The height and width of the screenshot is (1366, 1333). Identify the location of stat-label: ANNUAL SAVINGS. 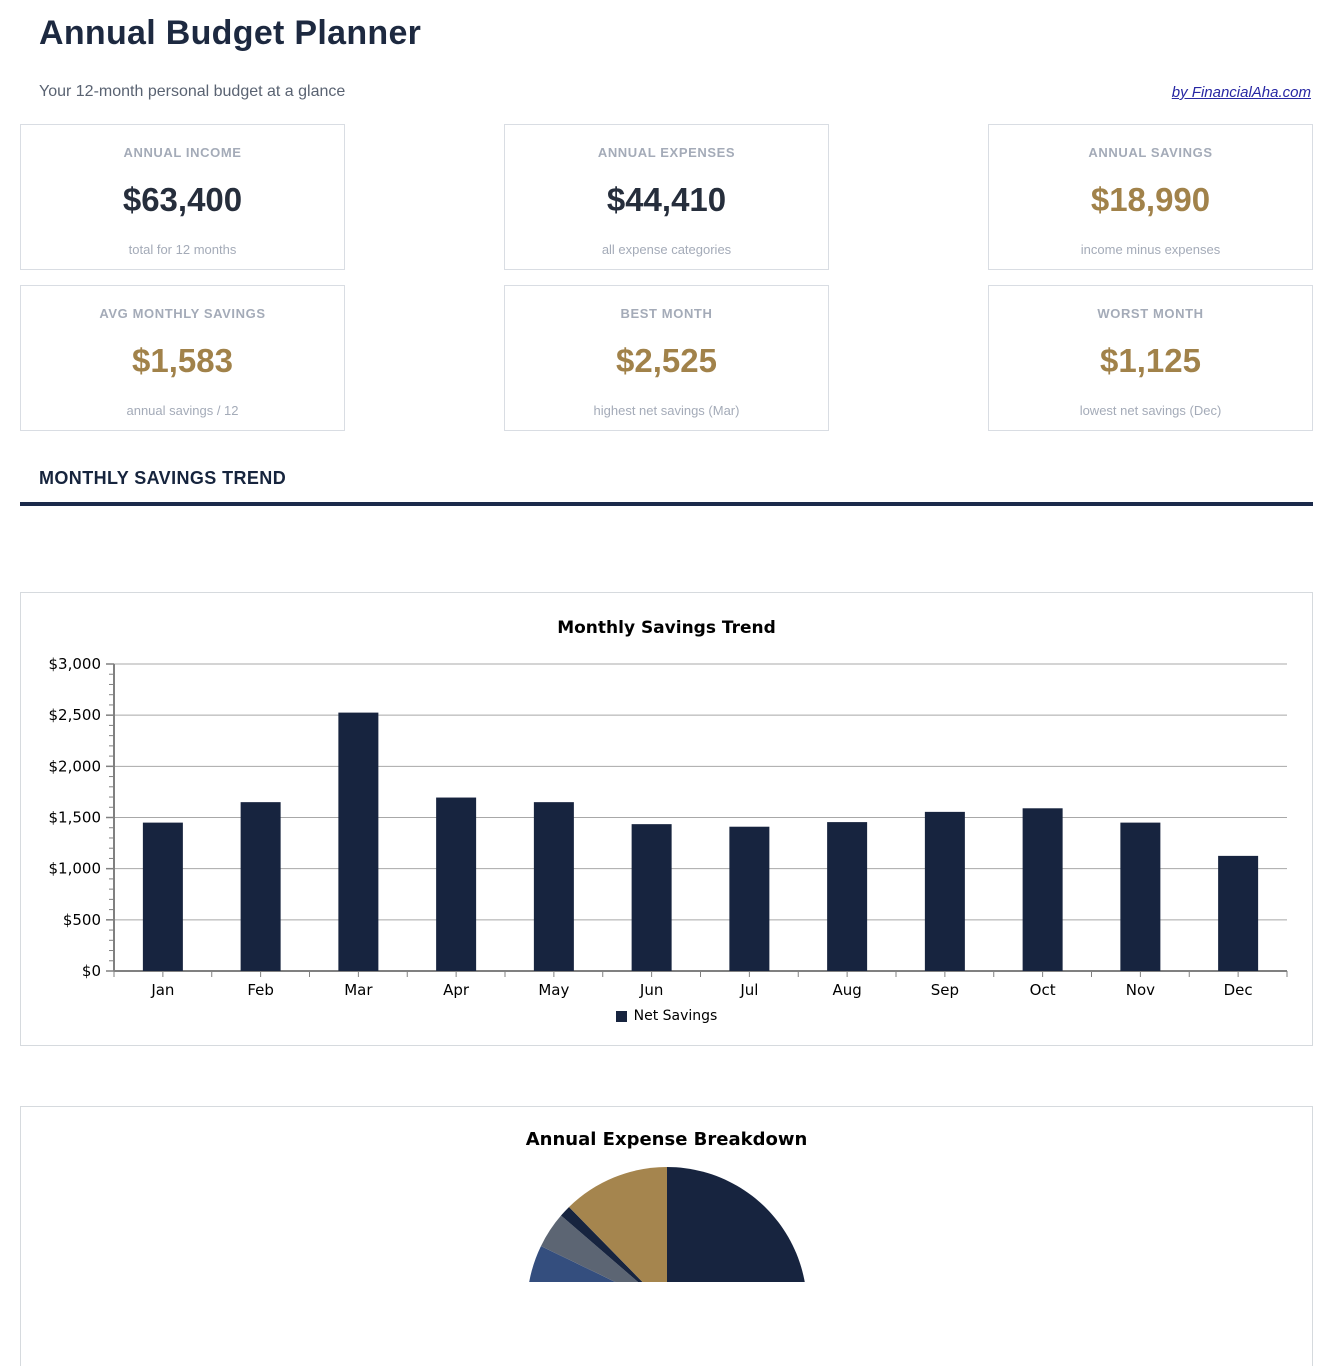
(1150, 152).